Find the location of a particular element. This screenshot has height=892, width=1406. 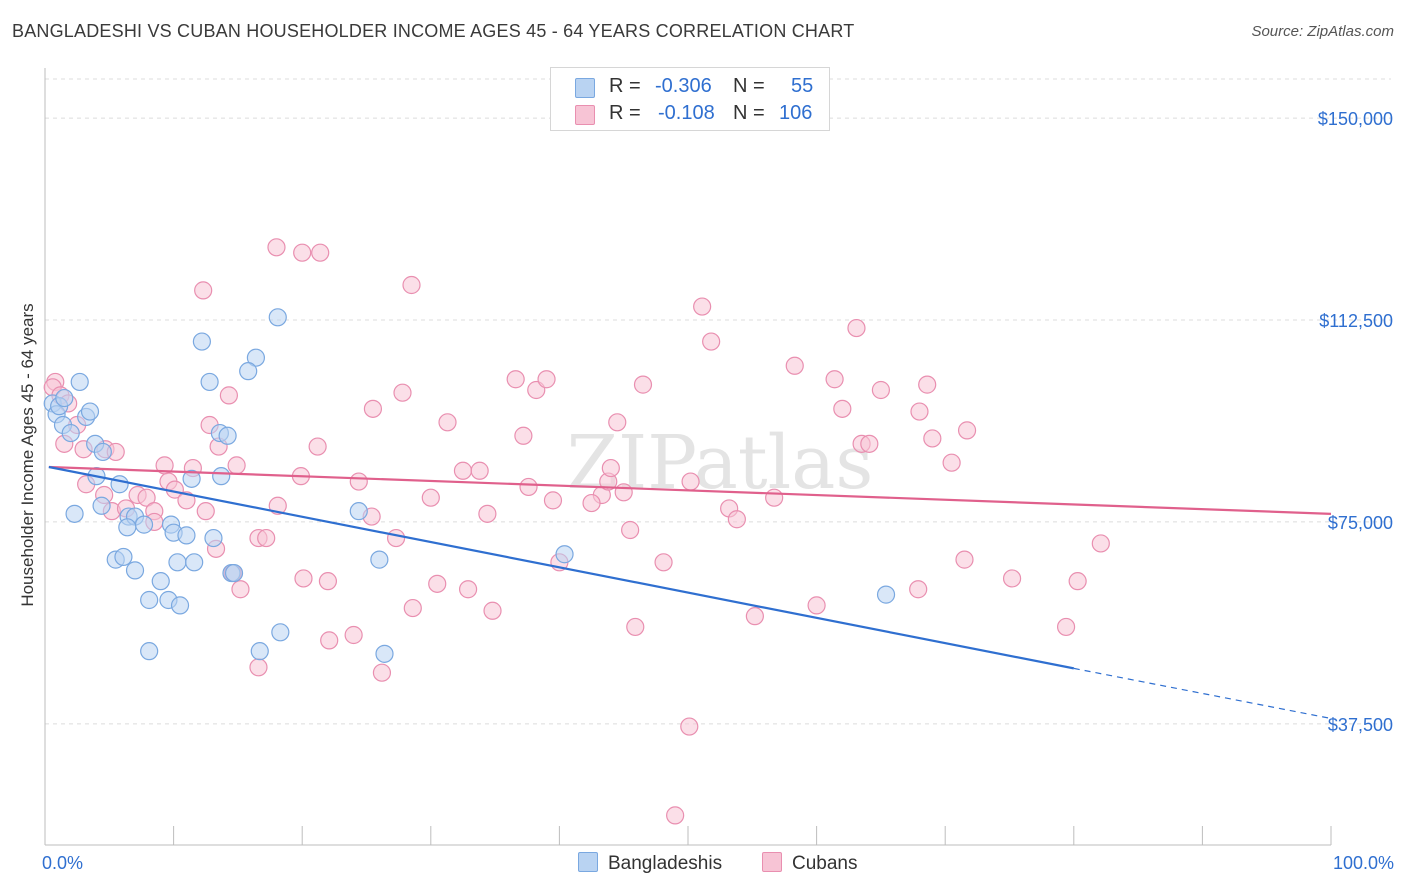

bottom-legend-bangladeshis: Bangladeshis is located at coordinates (650, 863).